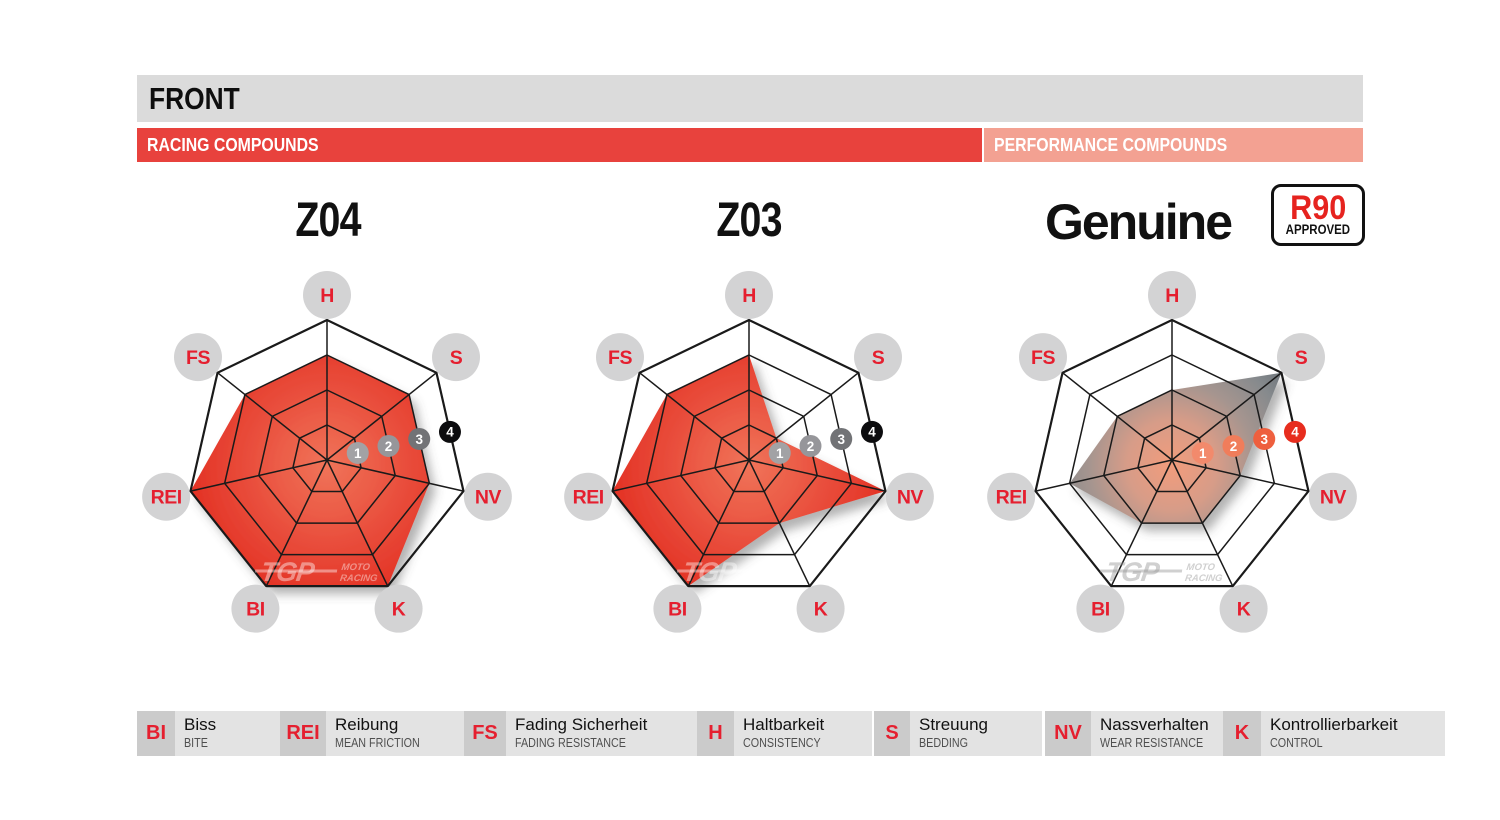  What do you see at coordinates (231, 733) in the screenshot?
I see `legend-desc-bi: Biss BITE` at bounding box center [231, 733].